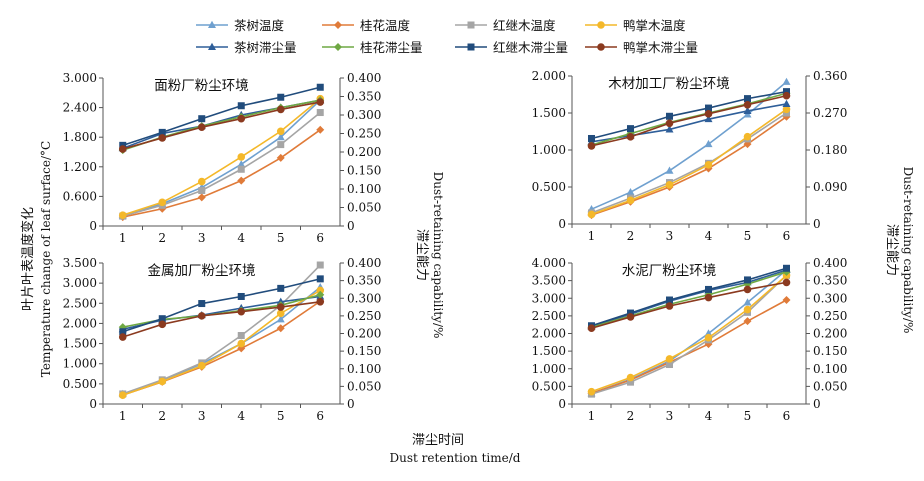  Describe the element at coordinates (201, 86) in the screenshot. I see `panel-title: 面粉厂粉尘环境` at that location.